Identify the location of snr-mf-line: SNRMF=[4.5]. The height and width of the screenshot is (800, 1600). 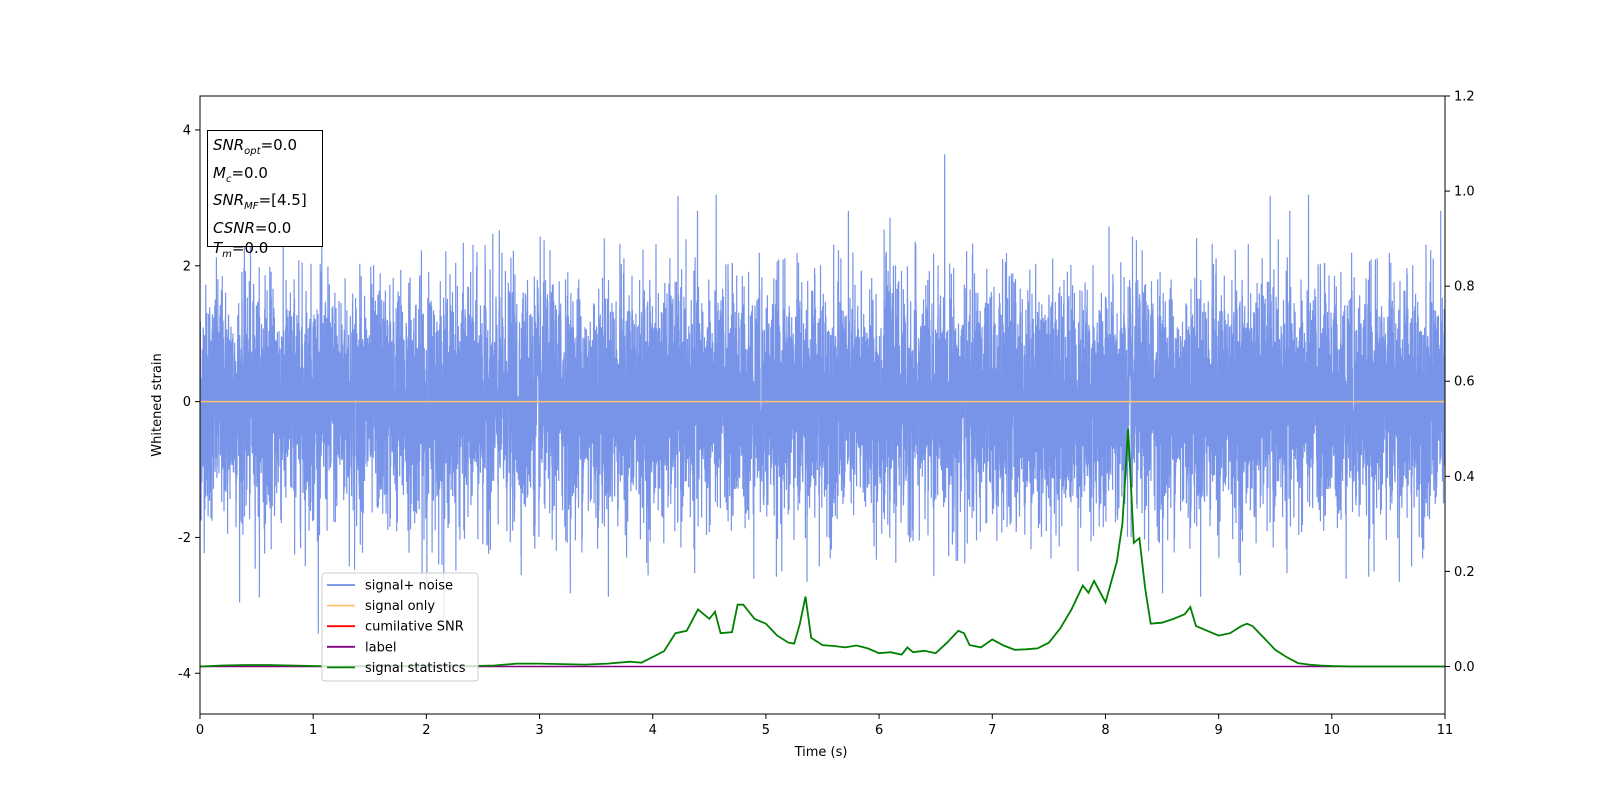
(260, 201).